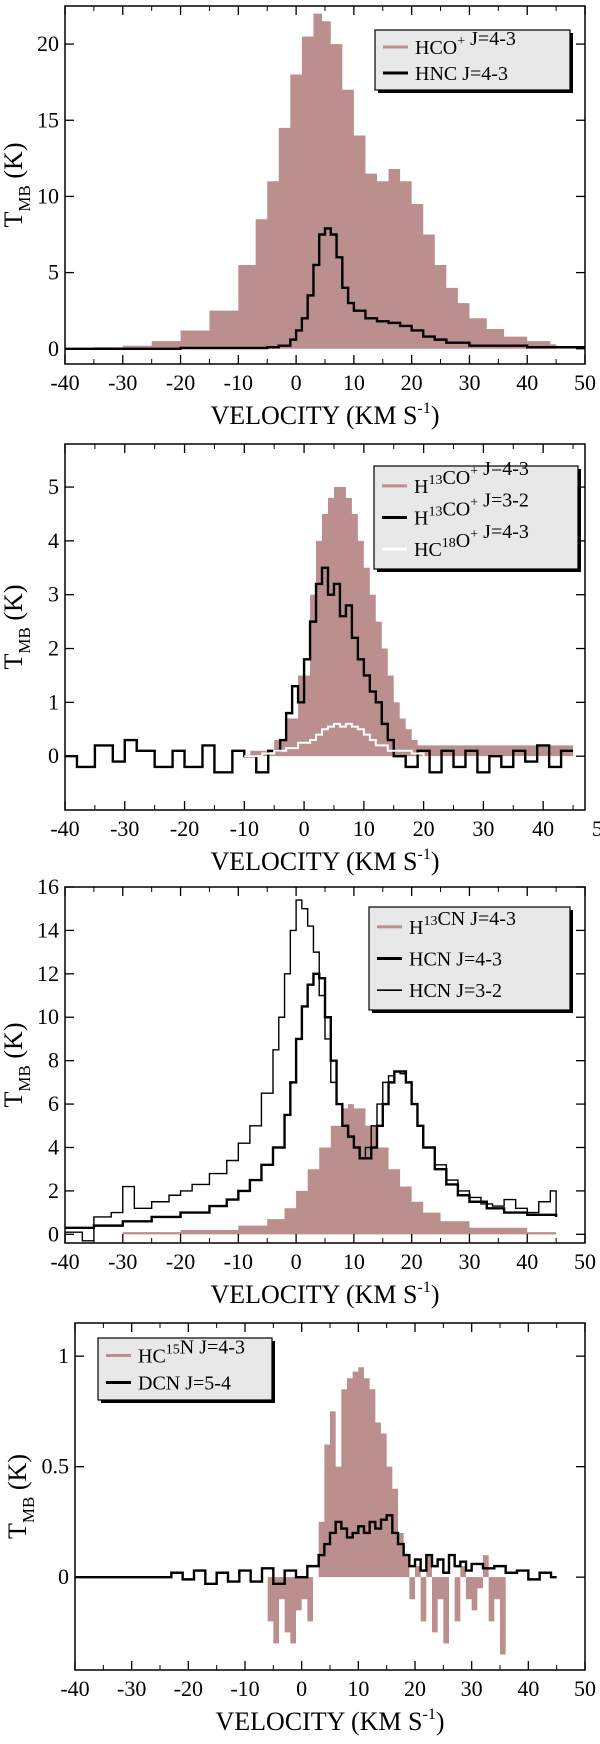 This screenshot has height=1744, width=600. What do you see at coordinates (471, 541) in the screenshot?
I see `legend-entry: HC18O+ J=4-3` at bounding box center [471, 541].